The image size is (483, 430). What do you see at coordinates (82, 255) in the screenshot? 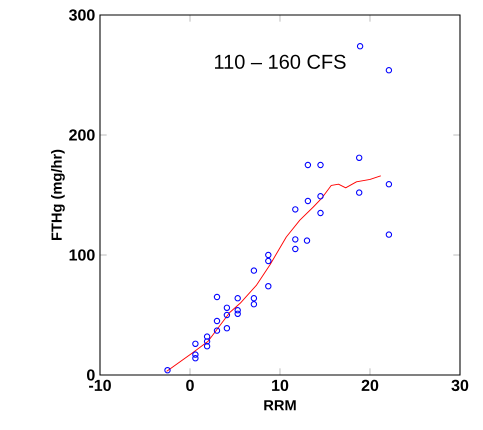
I see `y-tick-label: 100` at bounding box center [82, 255].